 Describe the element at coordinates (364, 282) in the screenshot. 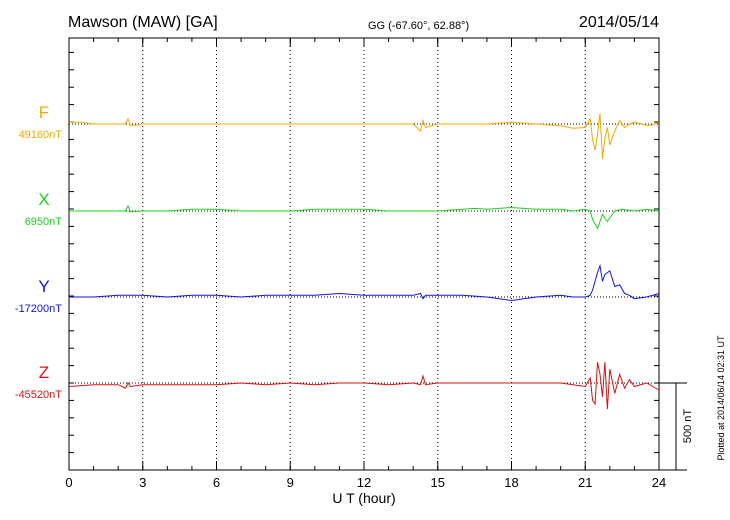

I see `series-line-y` at that location.